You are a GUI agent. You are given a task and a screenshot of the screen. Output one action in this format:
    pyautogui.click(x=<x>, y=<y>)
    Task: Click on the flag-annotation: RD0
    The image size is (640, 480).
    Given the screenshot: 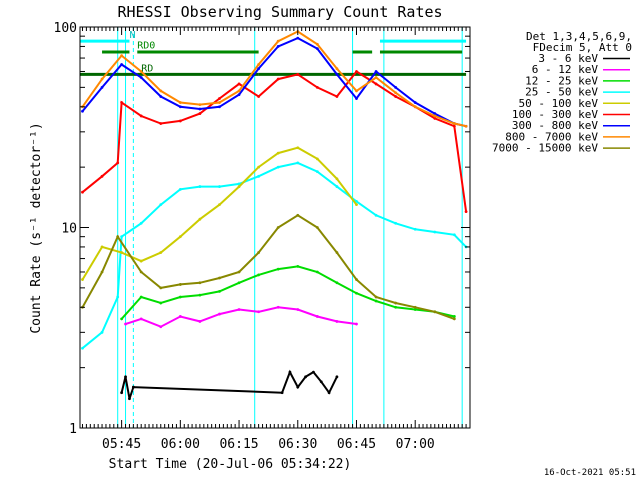 What is the action you would take?
    pyautogui.click(x=146, y=46)
    